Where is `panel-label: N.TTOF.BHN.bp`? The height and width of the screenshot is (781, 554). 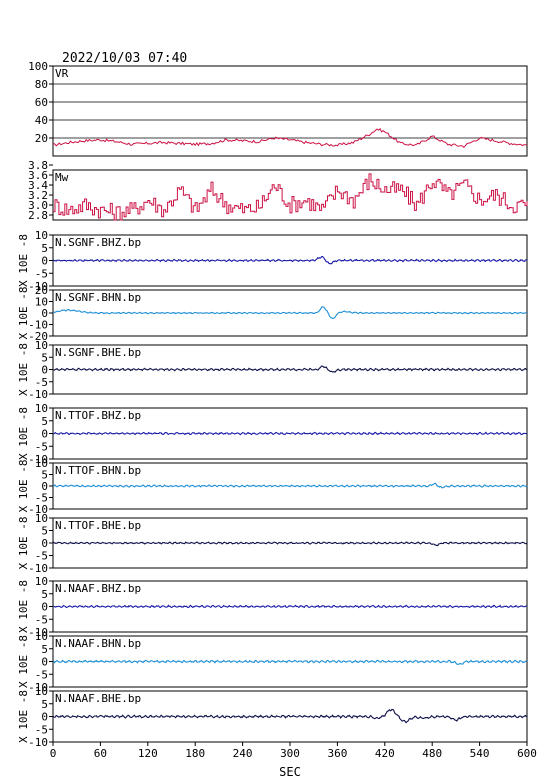
panel-label: N.TTOF.BHN.bp is located at coordinates (98, 470).